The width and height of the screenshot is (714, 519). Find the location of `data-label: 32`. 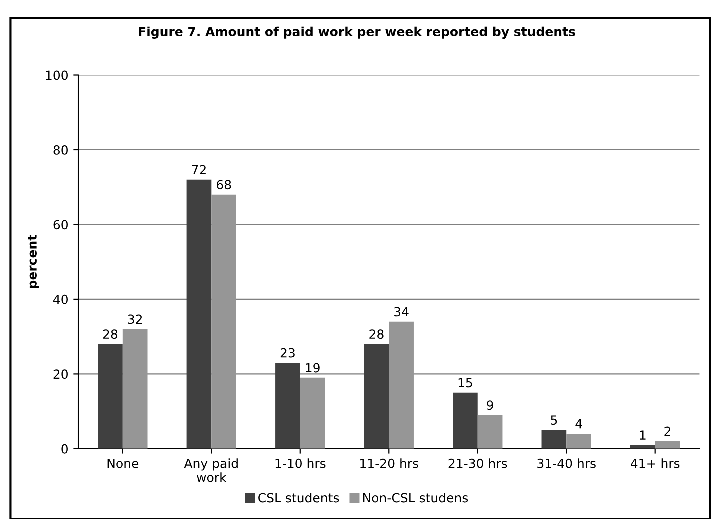

data-label: 32 is located at coordinates (135, 319).